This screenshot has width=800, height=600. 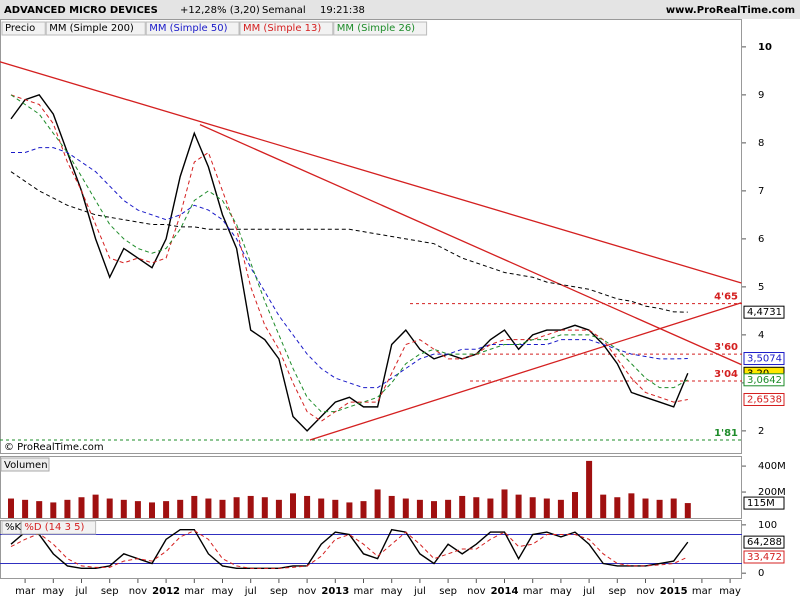 What do you see at coordinates (400, 9) in the screenshot?
I see `header-bar` at bounding box center [400, 9].